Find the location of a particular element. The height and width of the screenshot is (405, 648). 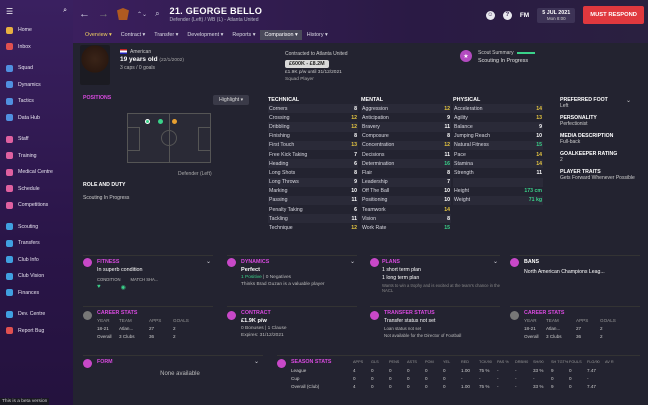

sidebar-item-inbox: Inbox is located at coordinates (36, 47).